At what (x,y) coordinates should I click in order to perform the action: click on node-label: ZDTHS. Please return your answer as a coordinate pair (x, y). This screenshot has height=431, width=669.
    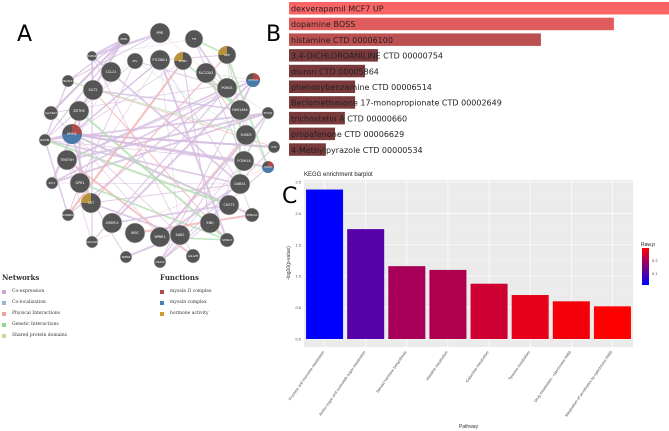
    Looking at the image, I should click on (78, 111).